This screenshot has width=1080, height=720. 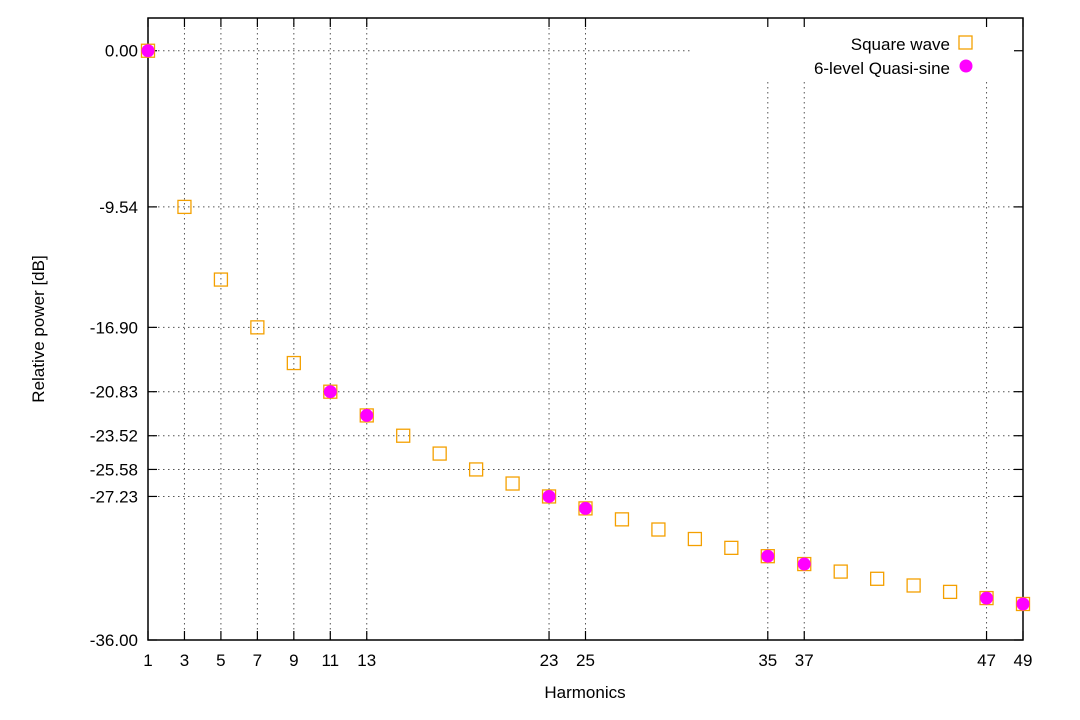 What do you see at coordinates (900, 44) in the screenshot?
I see `legend-label-square-wave: Square wave` at bounding box center [900, 44].